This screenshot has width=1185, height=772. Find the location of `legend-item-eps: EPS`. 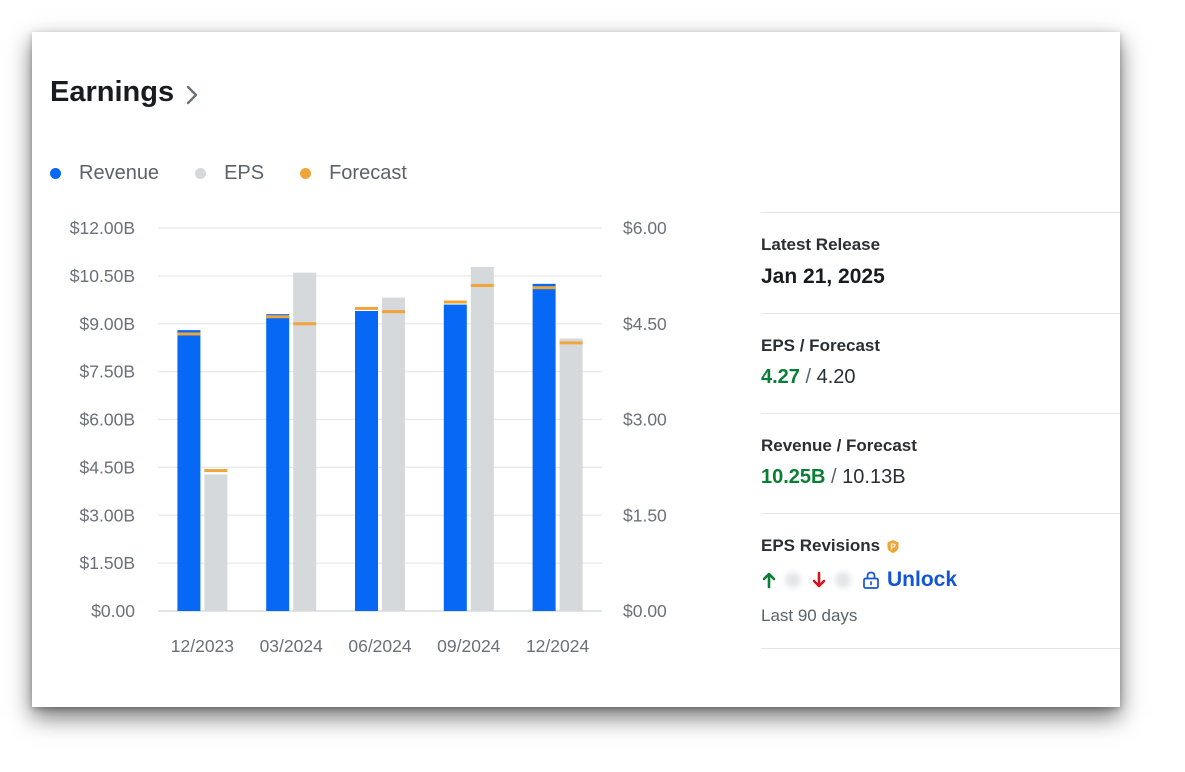

legend-item-eps: EPS is located at coordinates (229, 173).